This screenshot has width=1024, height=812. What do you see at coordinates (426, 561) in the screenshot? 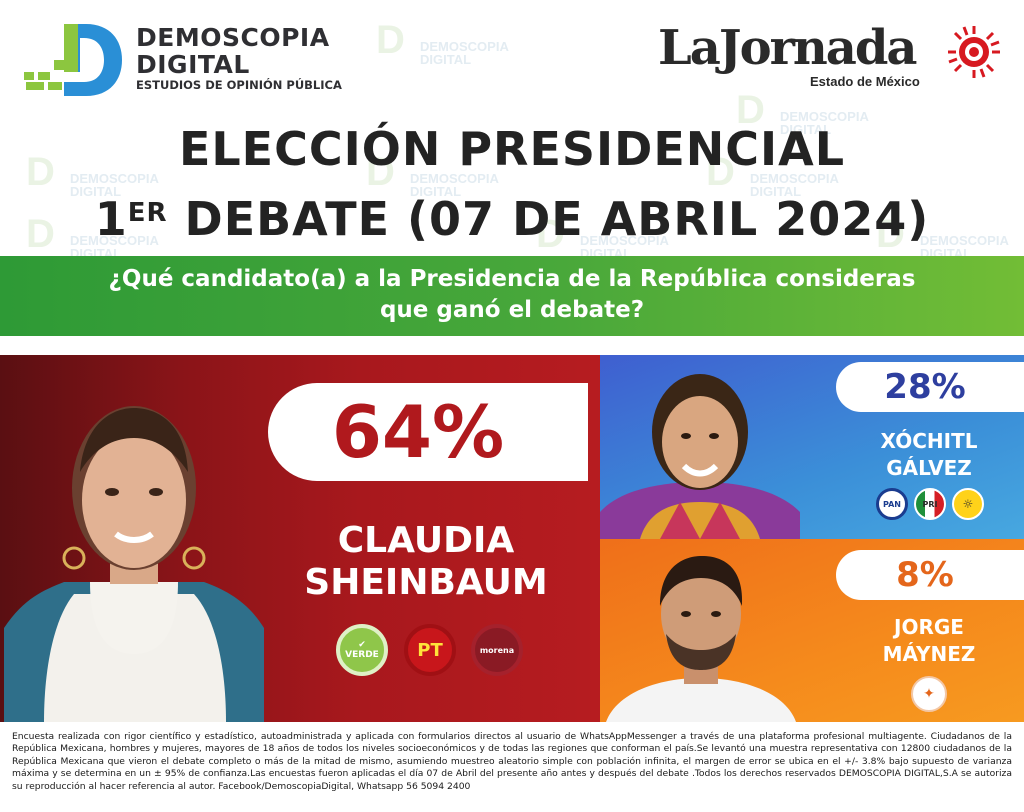
I see `candidate-name: CLAUDIA SHEINBAUM` at bounding box center [426, 561].